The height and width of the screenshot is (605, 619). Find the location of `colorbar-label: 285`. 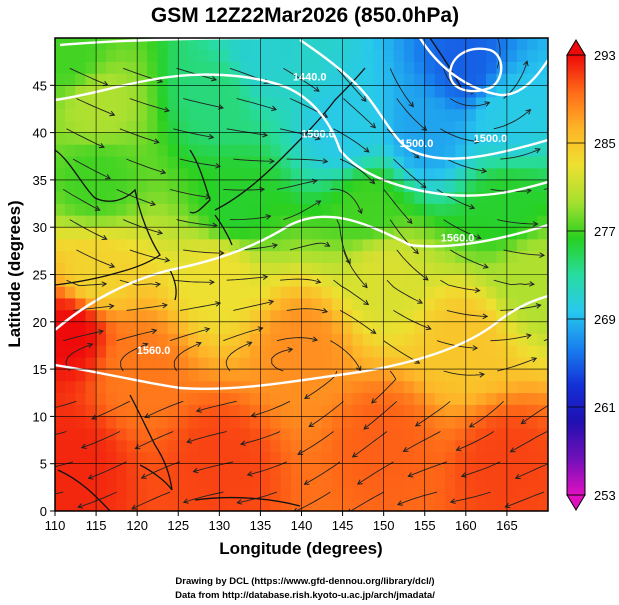

colorbar-label: 285 is located at coordinates (605, 143).